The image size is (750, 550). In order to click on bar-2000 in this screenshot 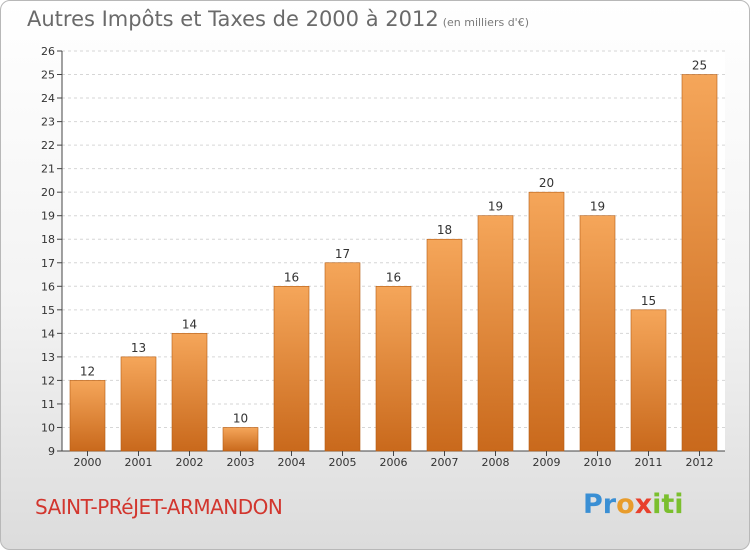, I will do `click(87, 416)`.